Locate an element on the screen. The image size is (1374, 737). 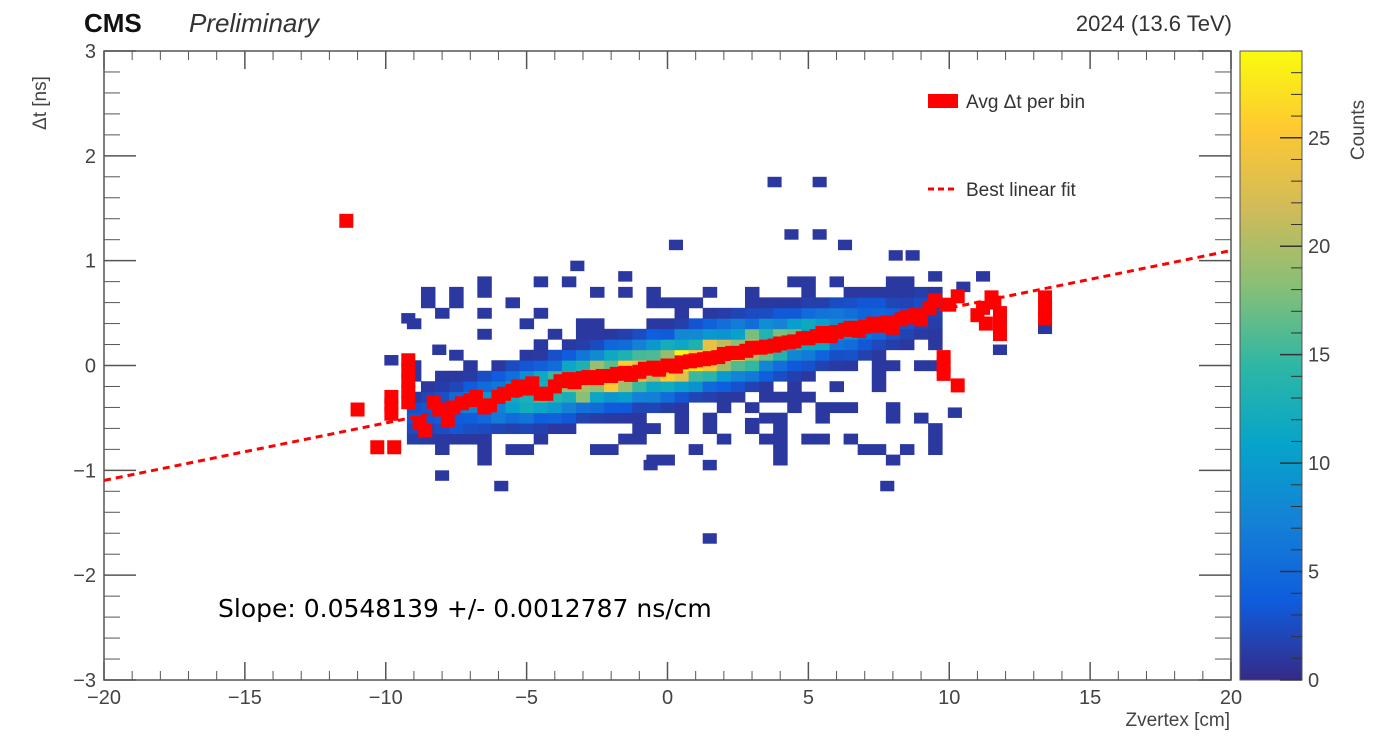
status-label: Preliminary is located at coordinates (255, 23).